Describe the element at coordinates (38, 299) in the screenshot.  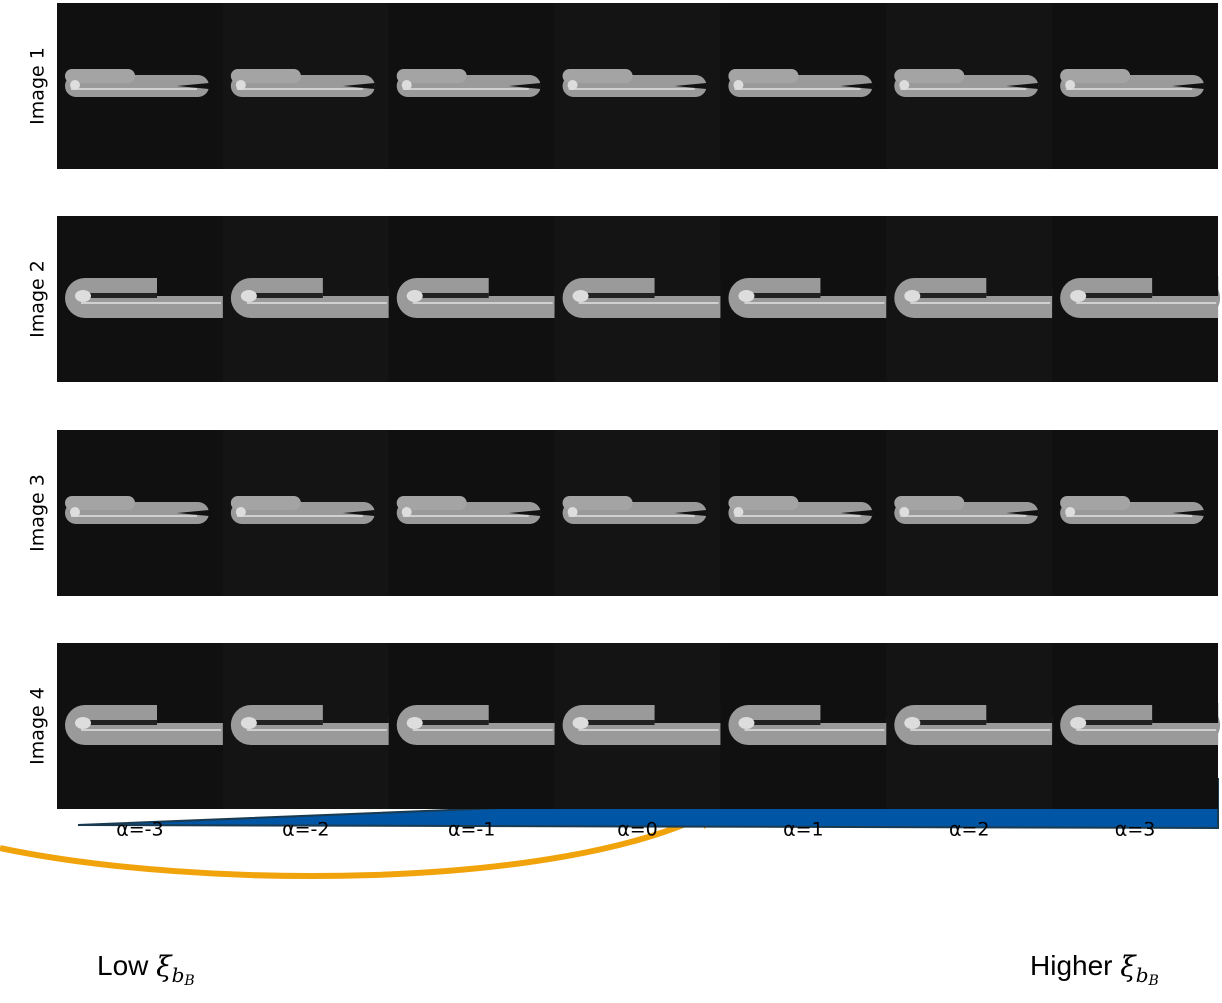
I see `row-label: Image 2` at that location.